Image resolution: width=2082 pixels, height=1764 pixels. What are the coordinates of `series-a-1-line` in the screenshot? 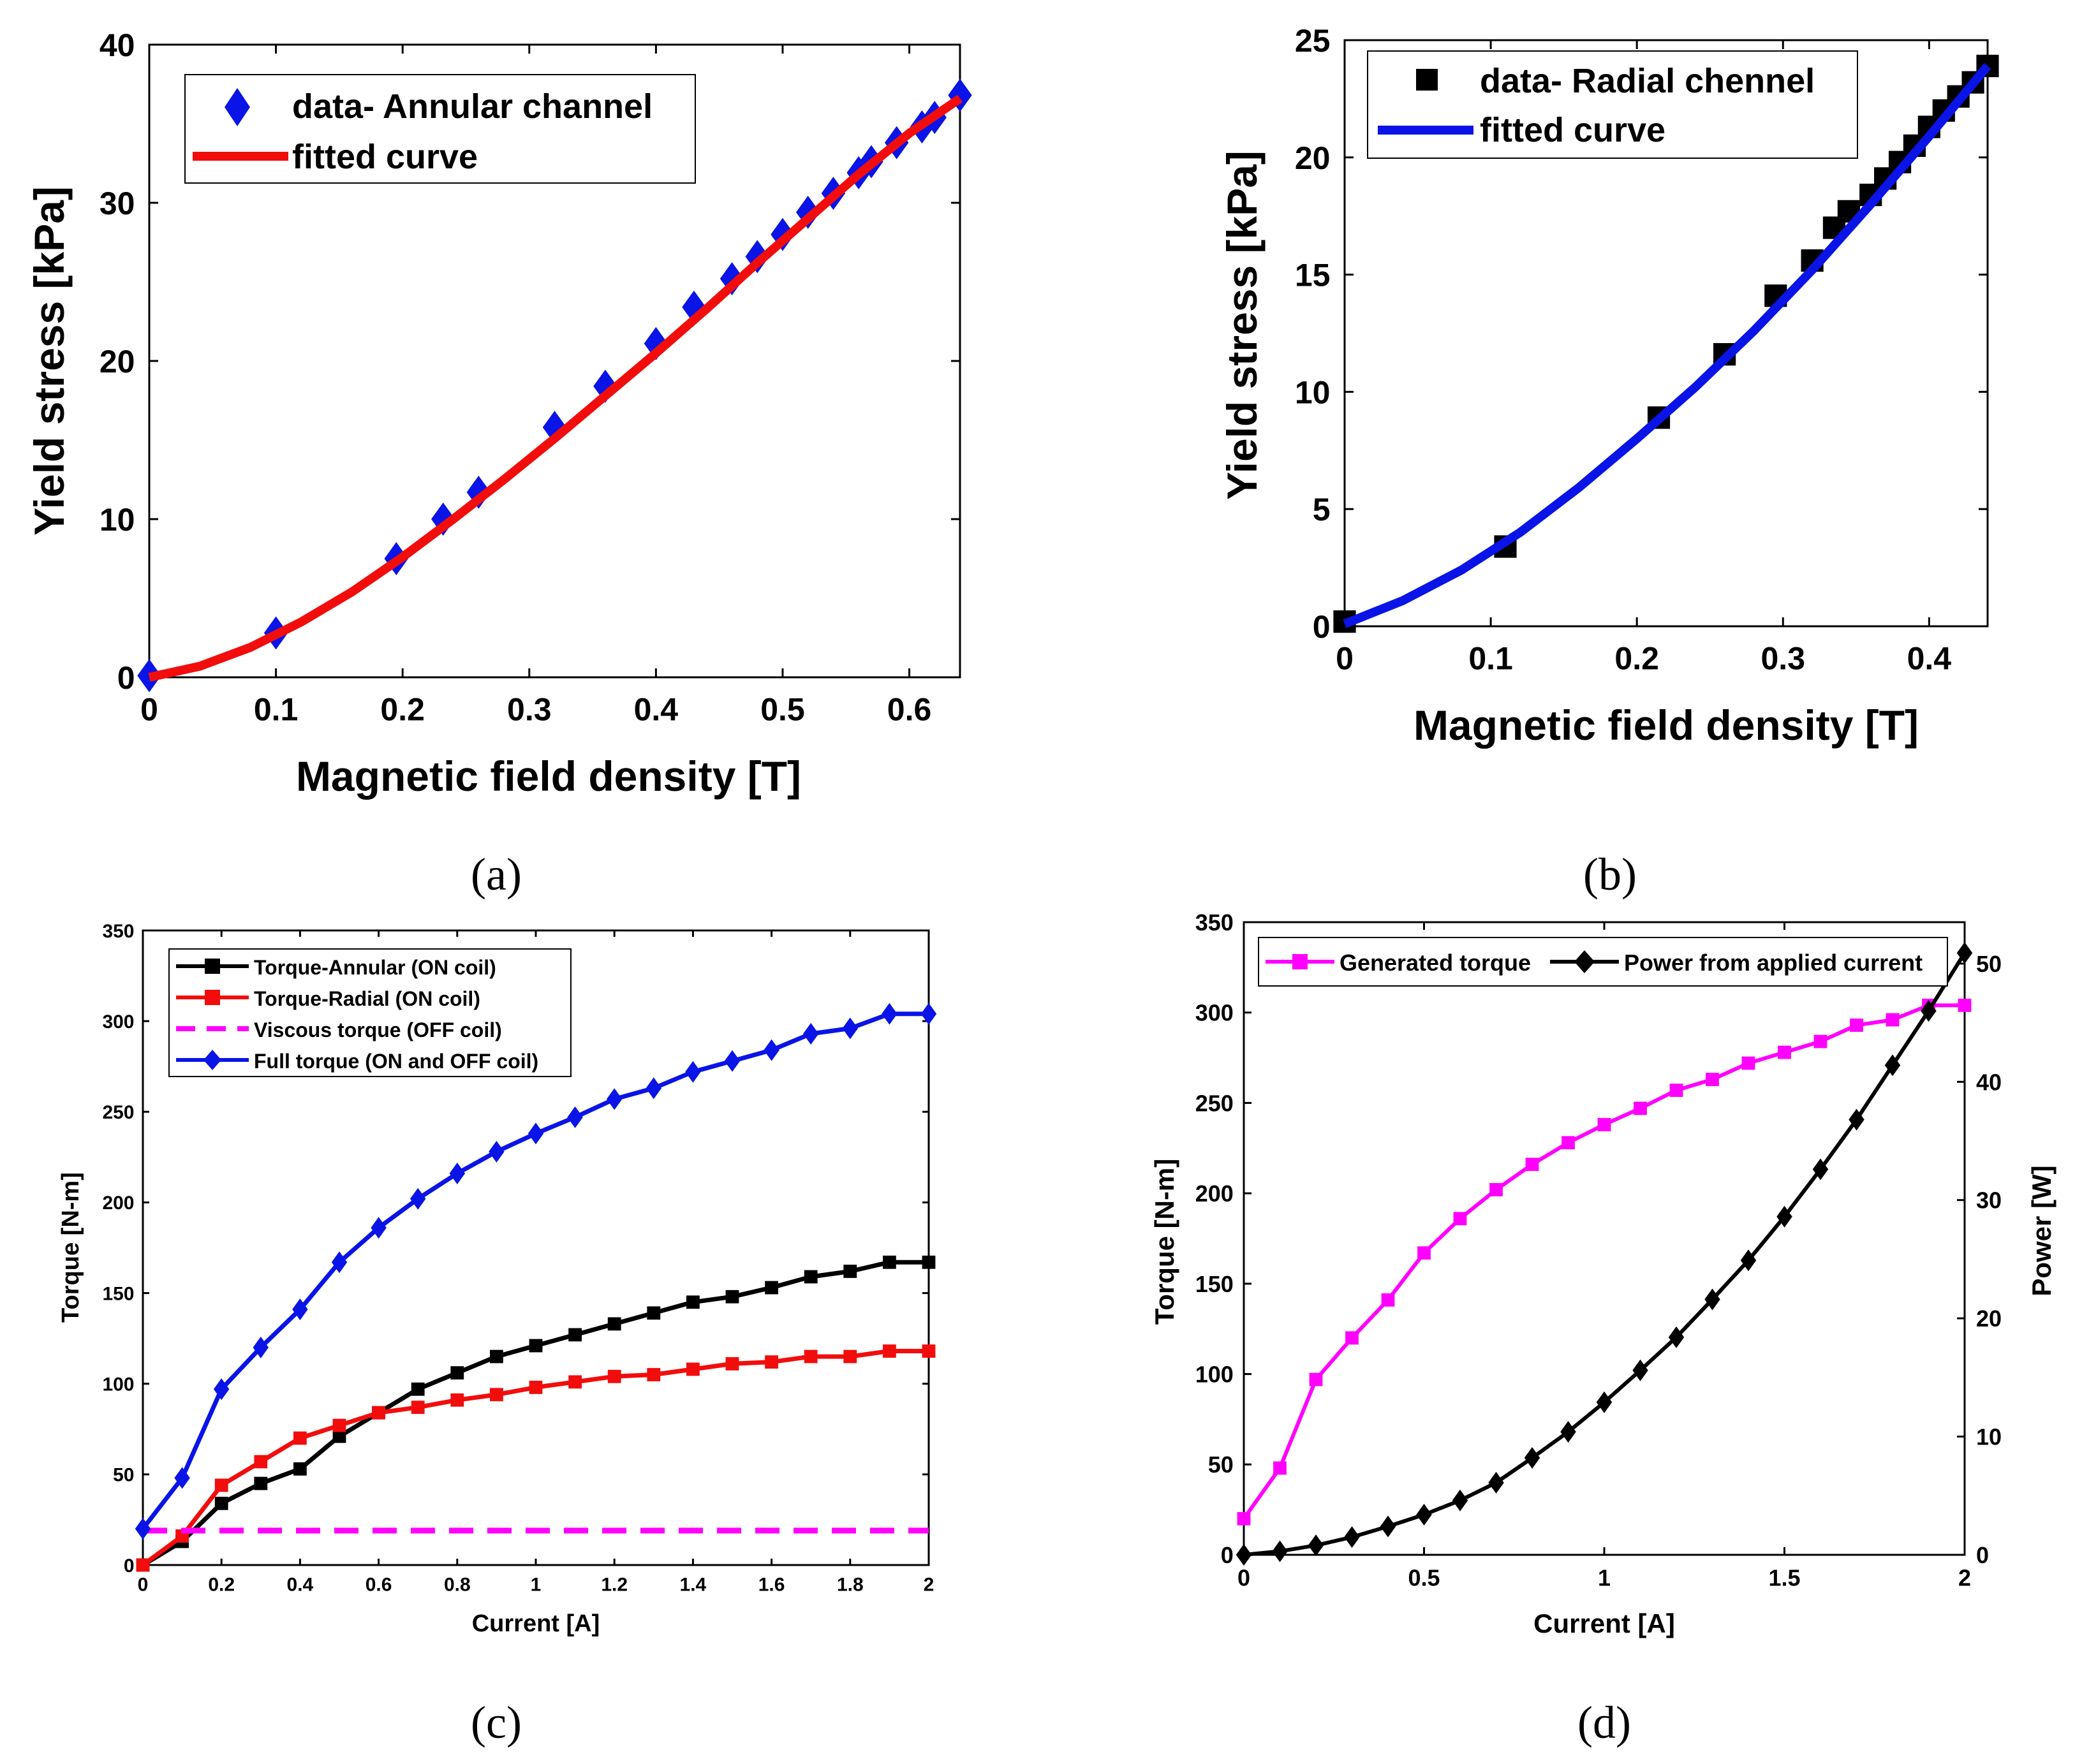 It's located at (555, 388).